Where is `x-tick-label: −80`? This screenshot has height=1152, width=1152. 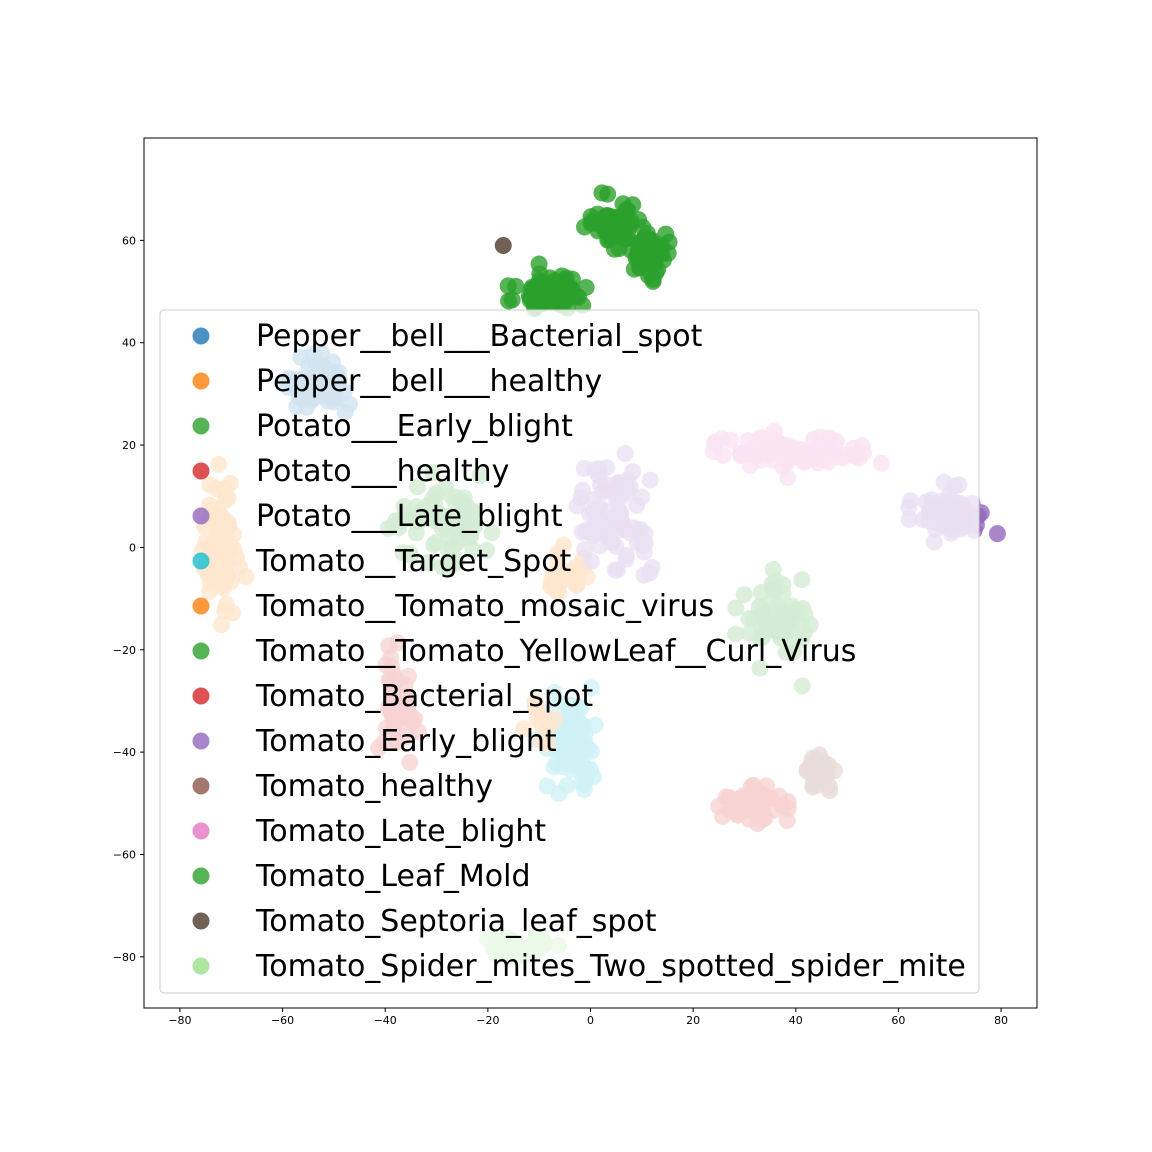
x-tick-label: −80 is located at coordinates (179, 1020).